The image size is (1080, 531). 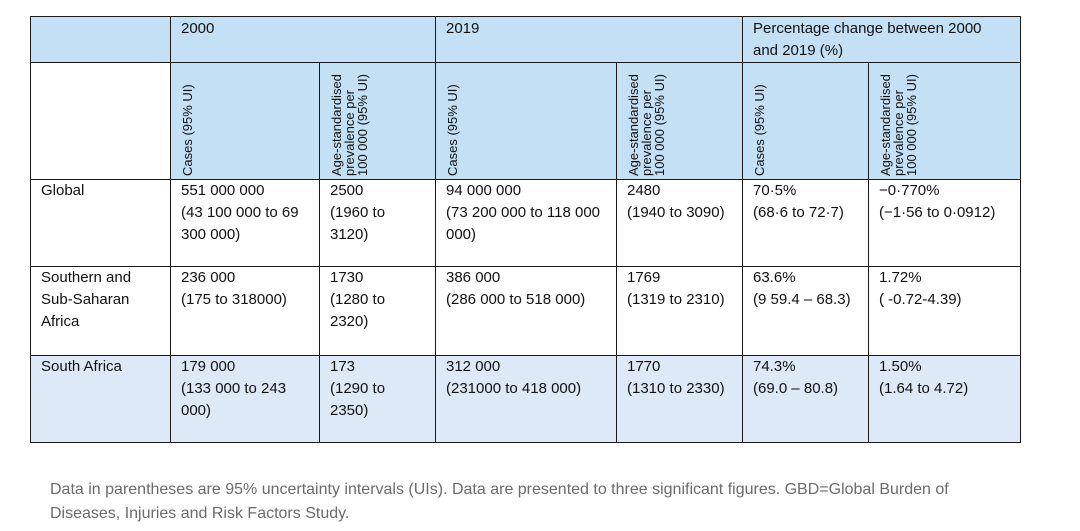 I want to click on table-cell: 386 000 (286 000 to 518 000), so click(x=526, y=311).